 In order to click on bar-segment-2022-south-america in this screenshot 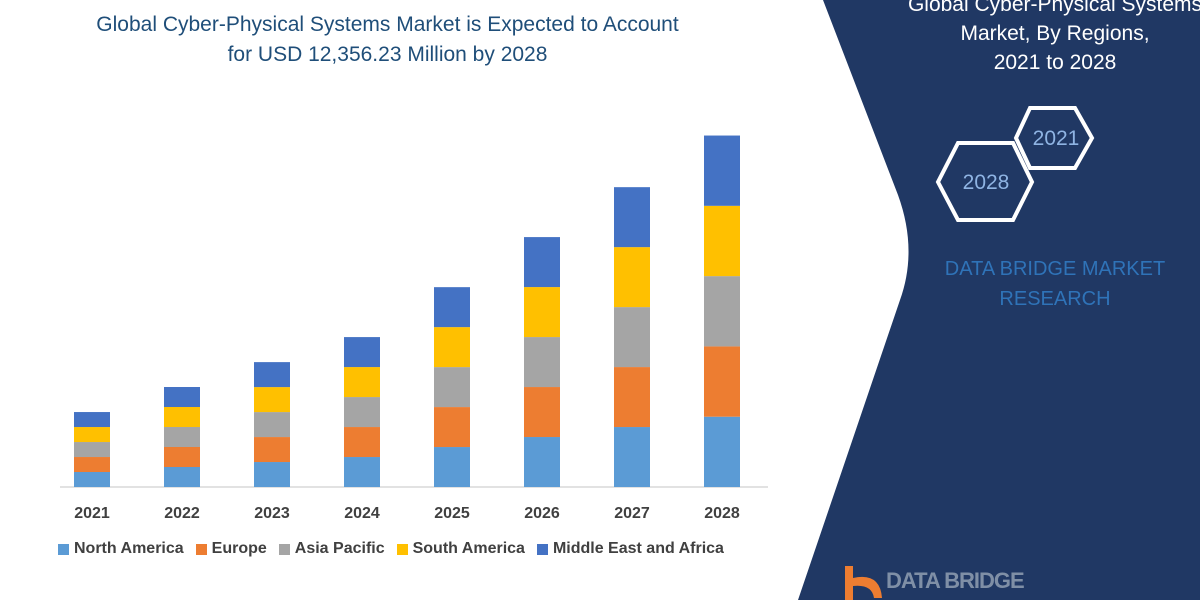, I will do `click(182, 417)`.